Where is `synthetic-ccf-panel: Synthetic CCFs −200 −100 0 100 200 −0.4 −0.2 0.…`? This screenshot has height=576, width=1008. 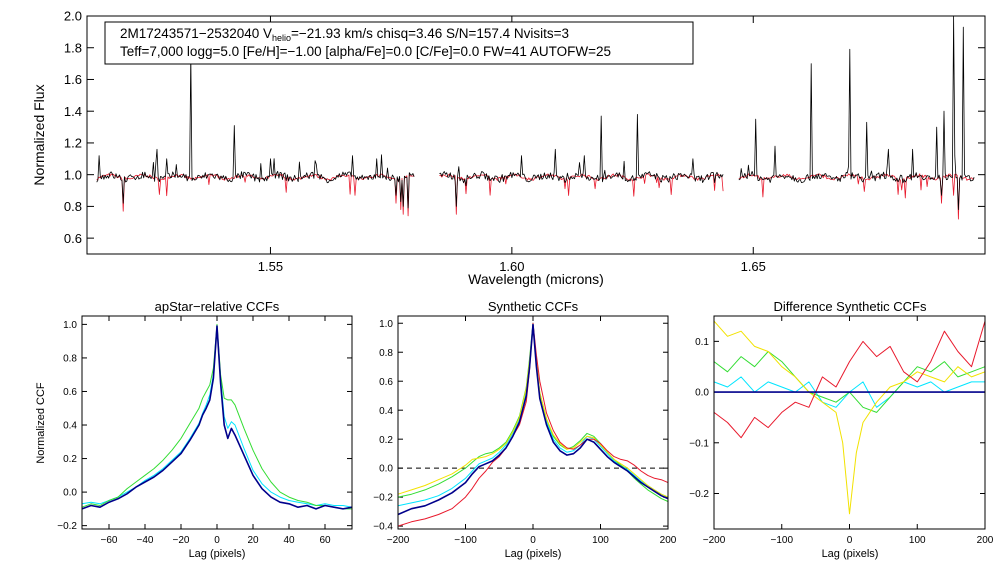
synthetic-ccf-panel: Synthetic CCFs −200 −100 0 100 200 −0.4 −0.2 0.… is located at coordinates (525, 429).